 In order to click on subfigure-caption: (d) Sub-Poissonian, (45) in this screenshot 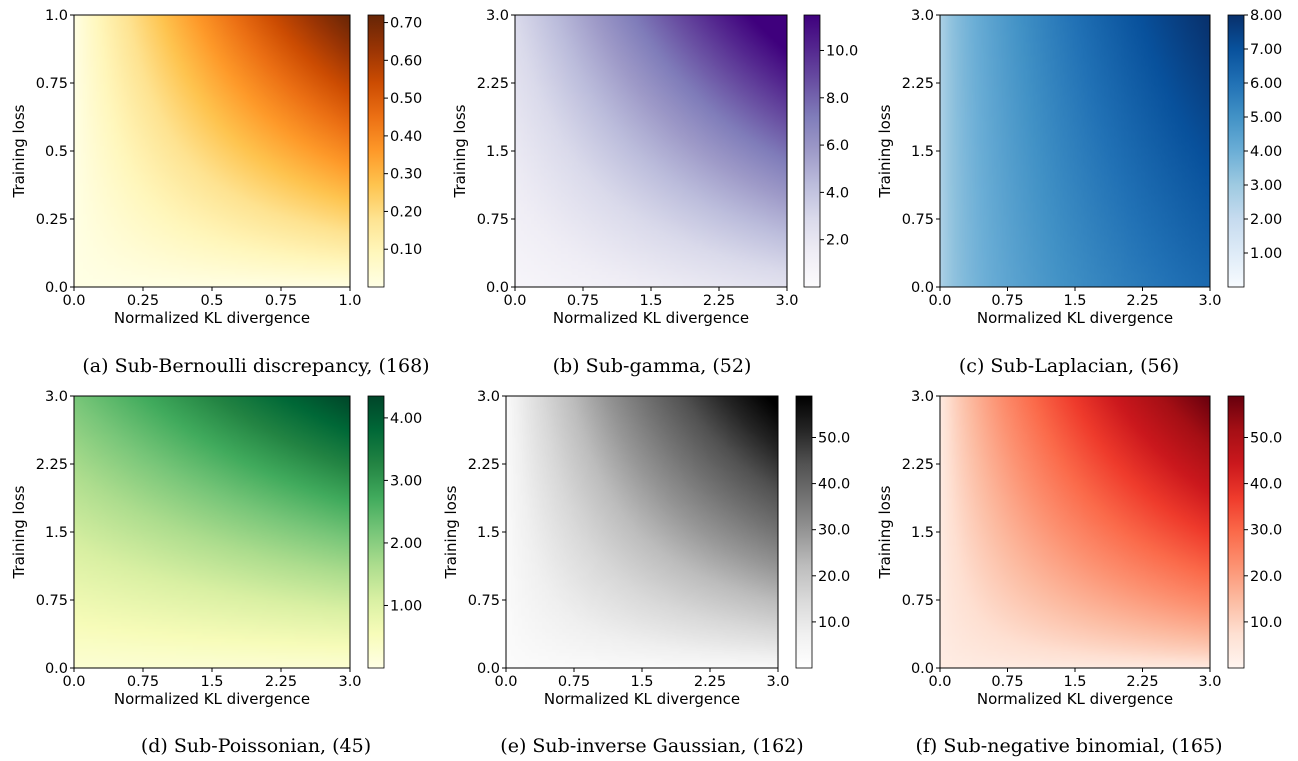, I will do `click(256, 746)`.